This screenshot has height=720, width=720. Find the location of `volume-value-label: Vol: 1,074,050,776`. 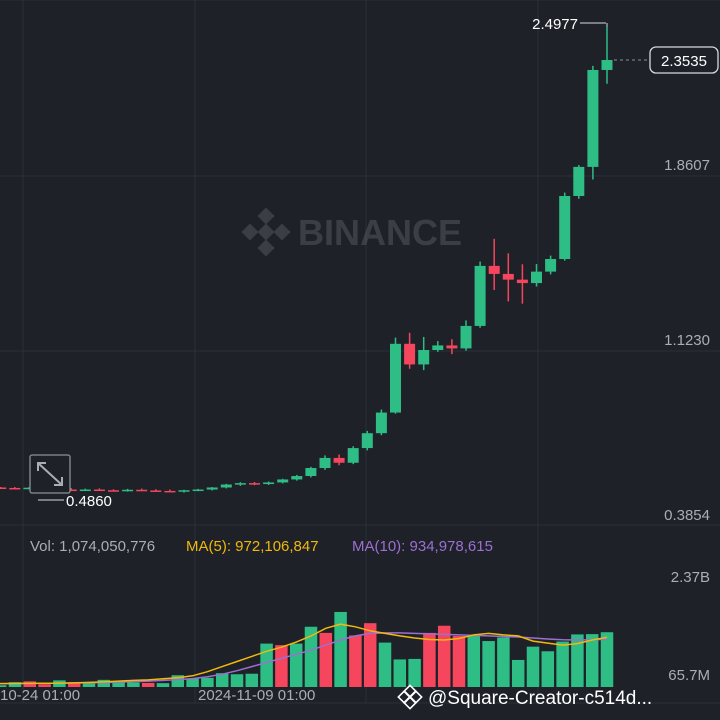

volume-value-label: Vol: 1,074,050,776 is located at coordinates (92, 546).